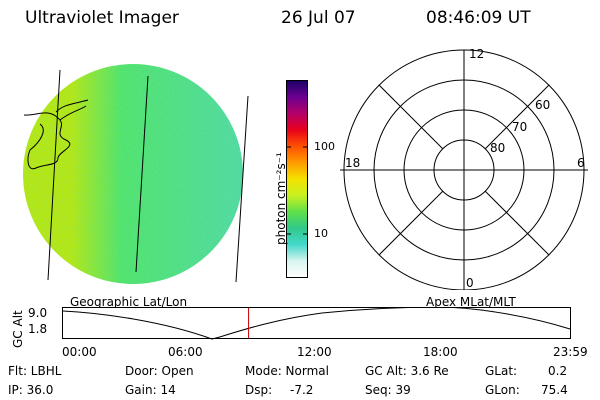 This screenshot has width=600, height=400. What do you see at coordinates (79, 352) in the screenshot?
I see `altitude-xtick: 00:00` at bounding box center [79, 352].